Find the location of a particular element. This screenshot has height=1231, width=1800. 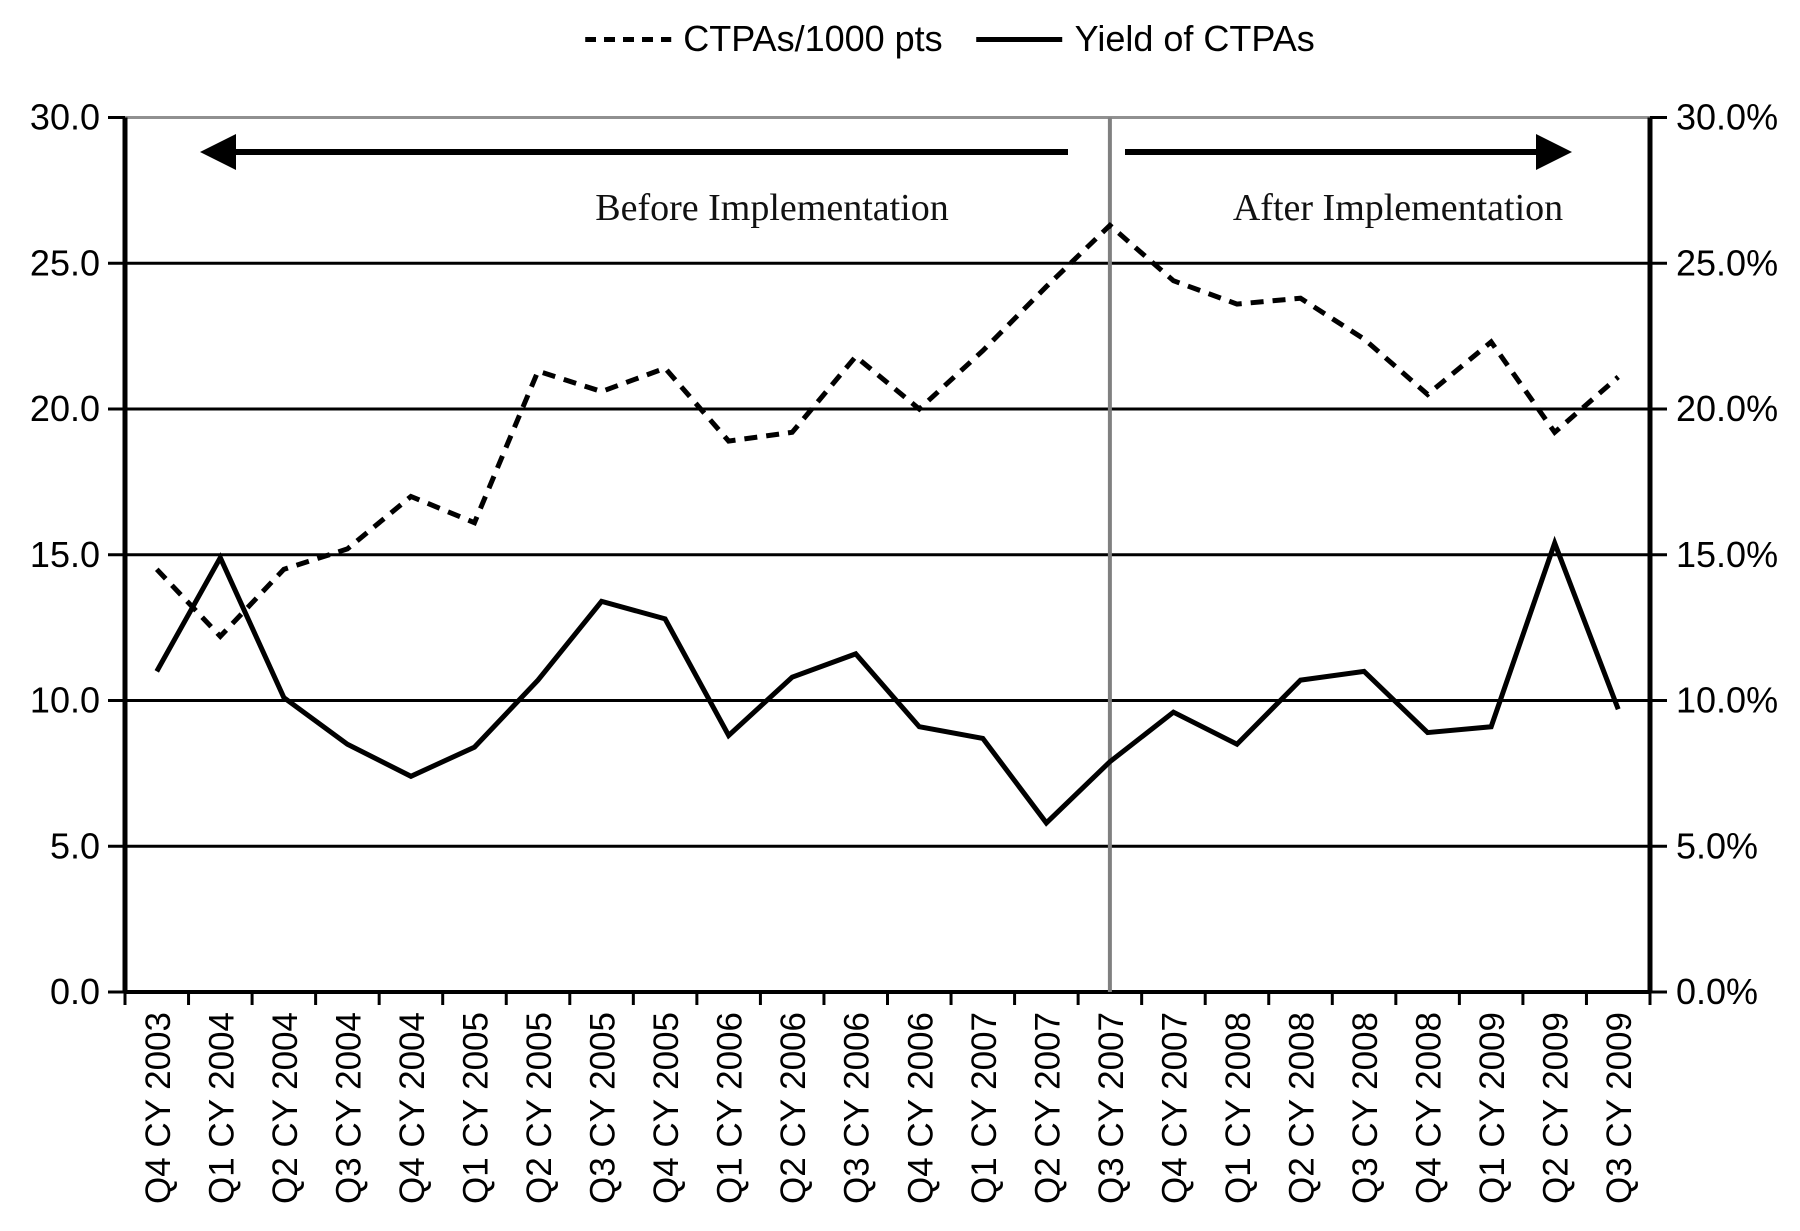

x-axis-tick-label: Q2 CY 2009 is located at coordinates (1556, 1108).